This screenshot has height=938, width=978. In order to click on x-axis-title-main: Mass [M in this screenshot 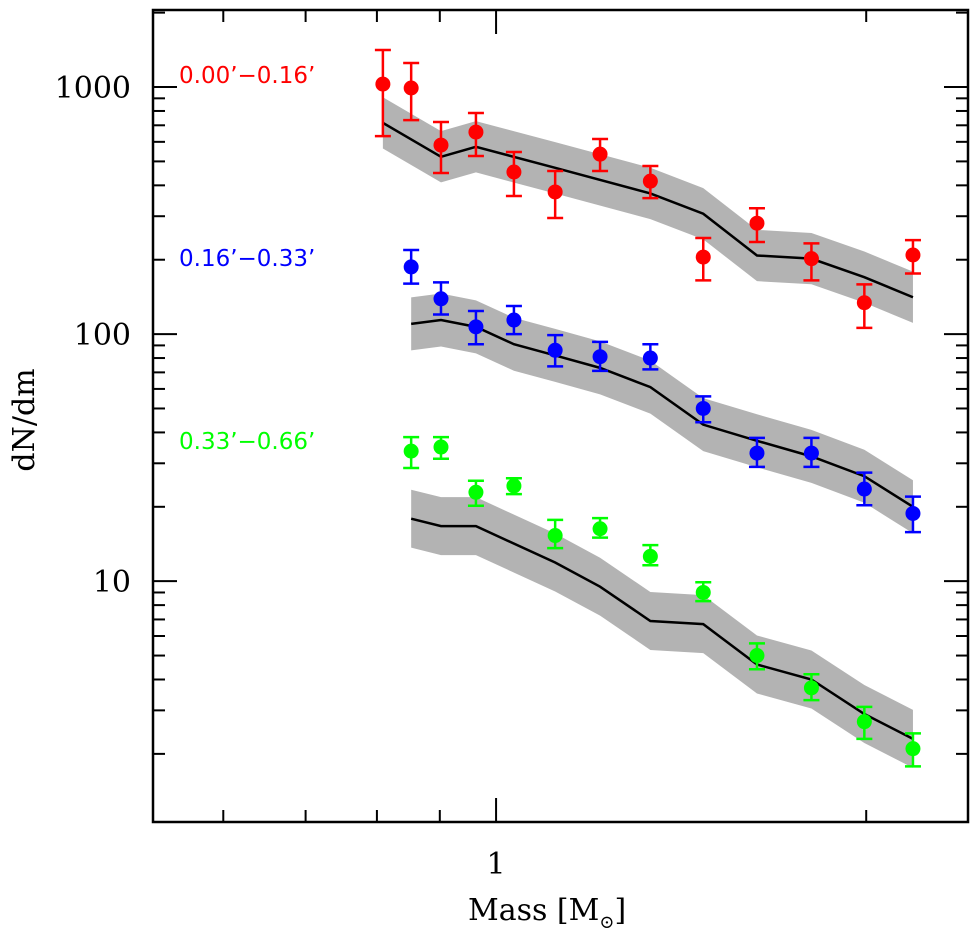, I will do `click(533, 910)`.